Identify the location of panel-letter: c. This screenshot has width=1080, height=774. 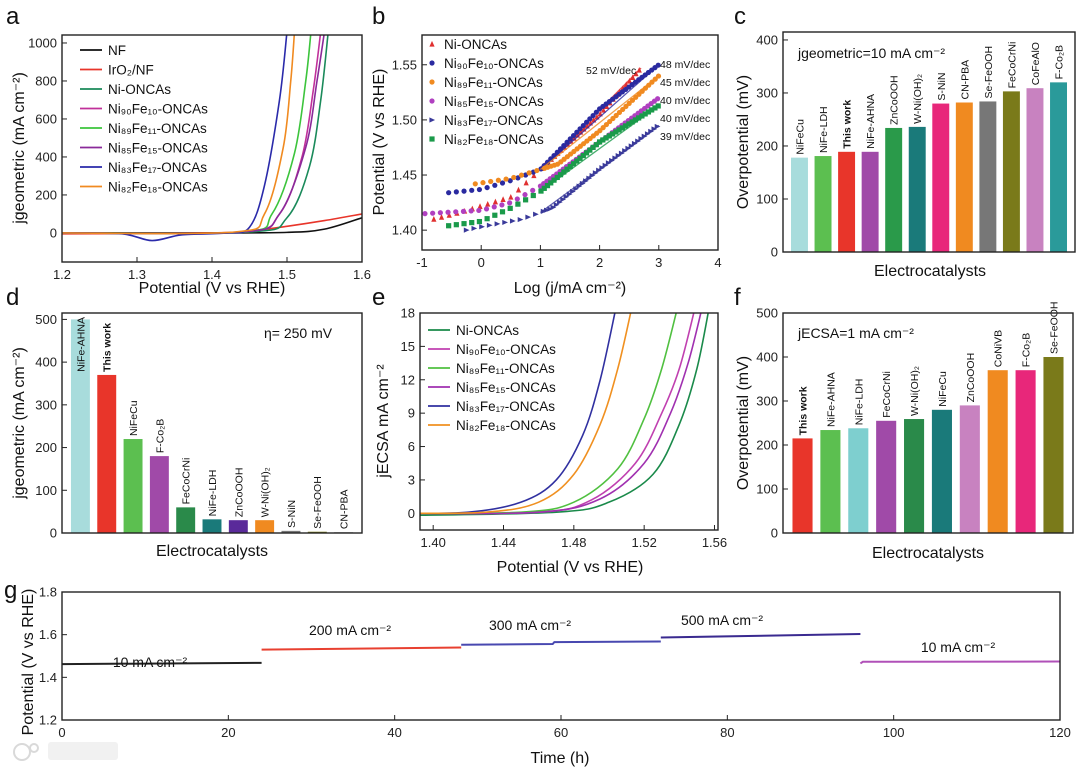
(740, 16).